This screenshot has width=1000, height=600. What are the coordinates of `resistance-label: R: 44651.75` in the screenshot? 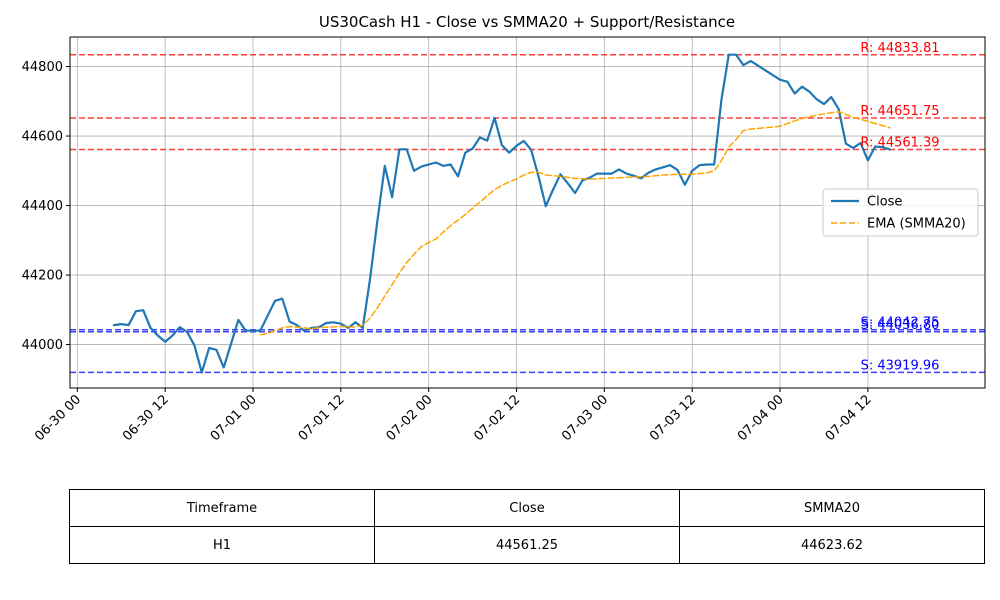 It's located at (899, 111).